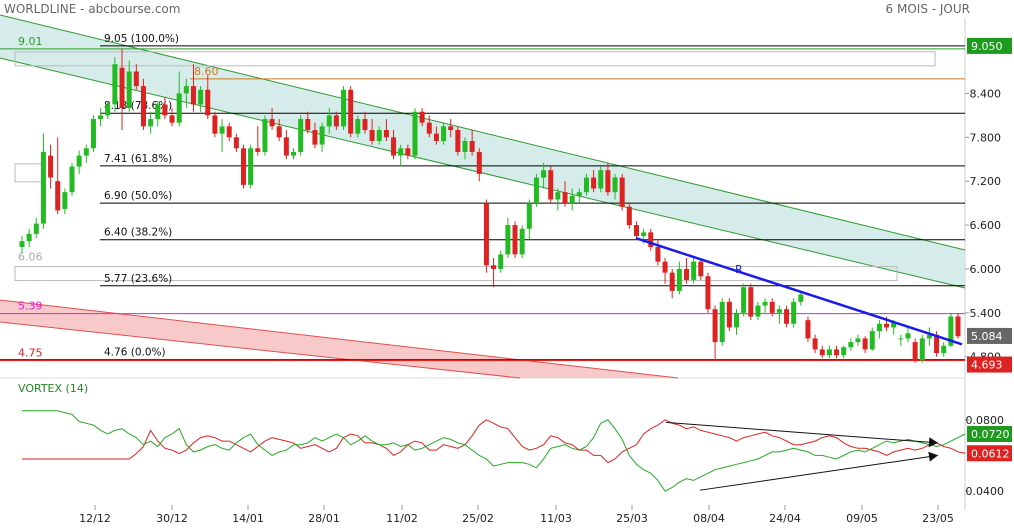 This screenshot has height=528, width=1014. Describe the element at coordinates (30, 173) in the screenshot. I see `zone-box-mid` at that location.